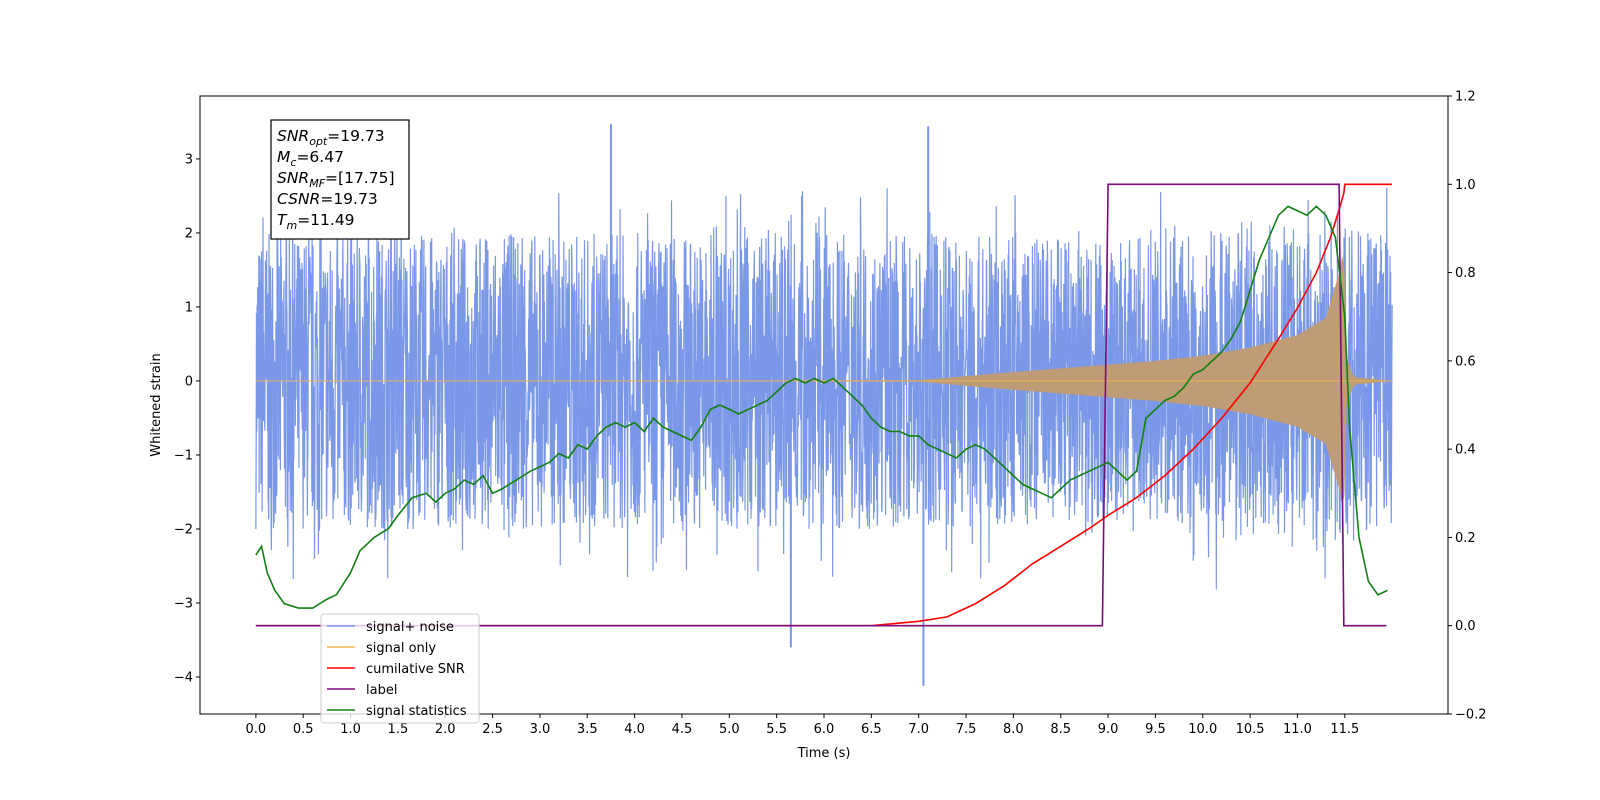  What do you see at coordinates (189, 307) in the screenshot?
I see `left-tick-label: 1` at bounding box center [189, 307].